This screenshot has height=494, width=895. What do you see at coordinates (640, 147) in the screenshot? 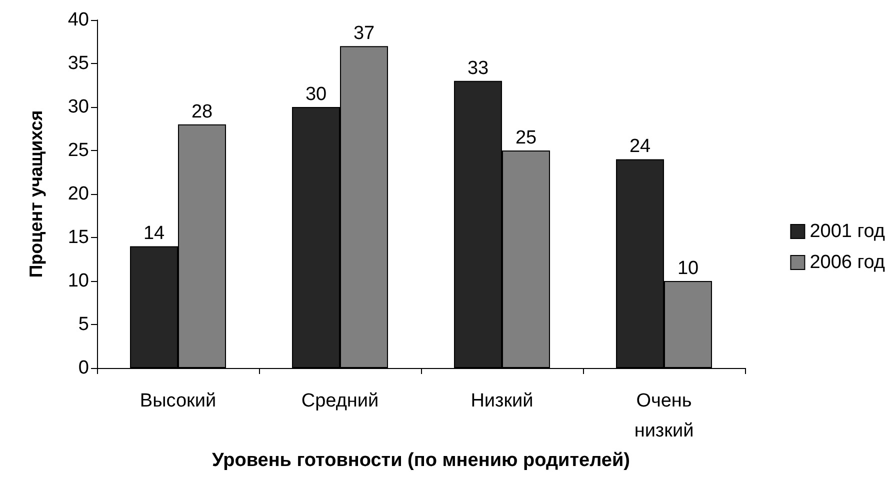
I see `data-label: 24` at bounding box center [640, 147].